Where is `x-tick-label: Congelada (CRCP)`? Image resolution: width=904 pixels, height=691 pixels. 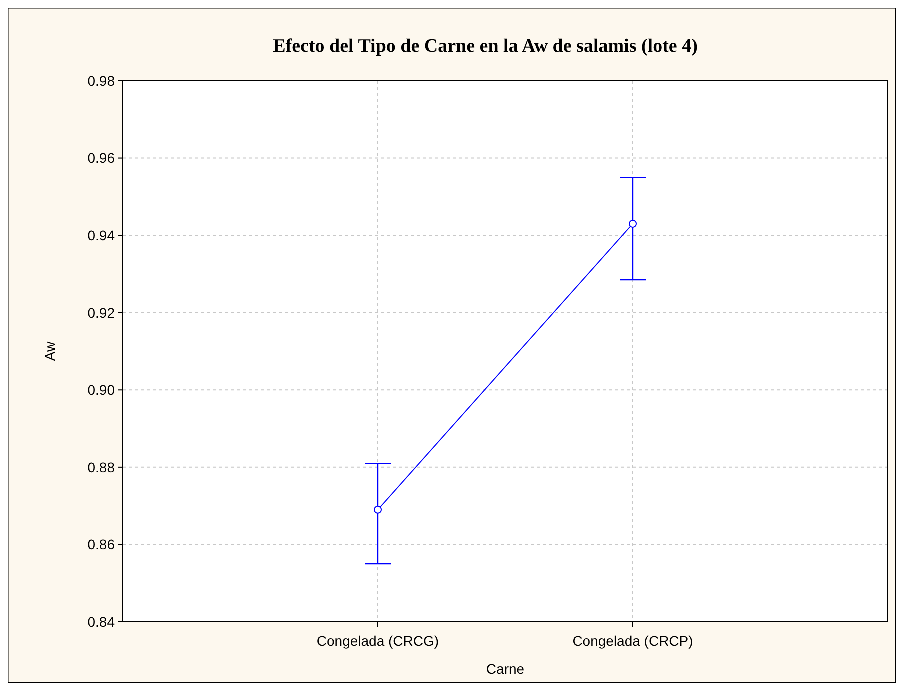
x-tick-label: Congelada (CRCP) is located at coordinates (633, 641).